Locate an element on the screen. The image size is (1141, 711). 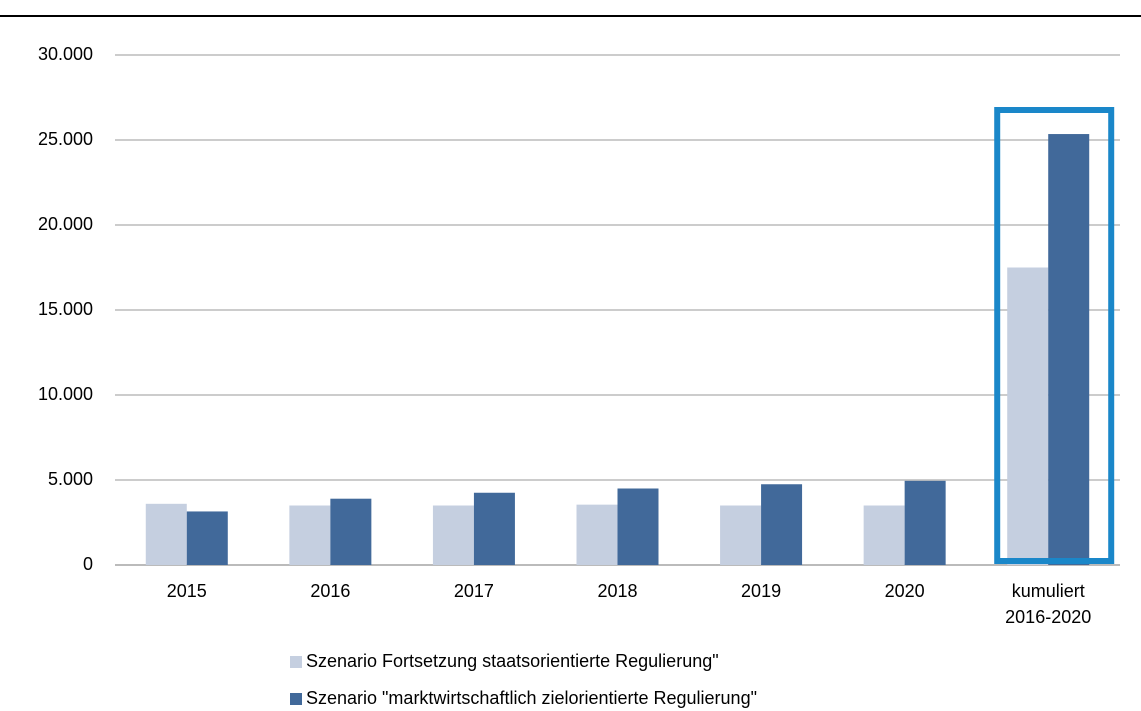
y-tick-label: 15.000 is located at coordinates (65, 309).